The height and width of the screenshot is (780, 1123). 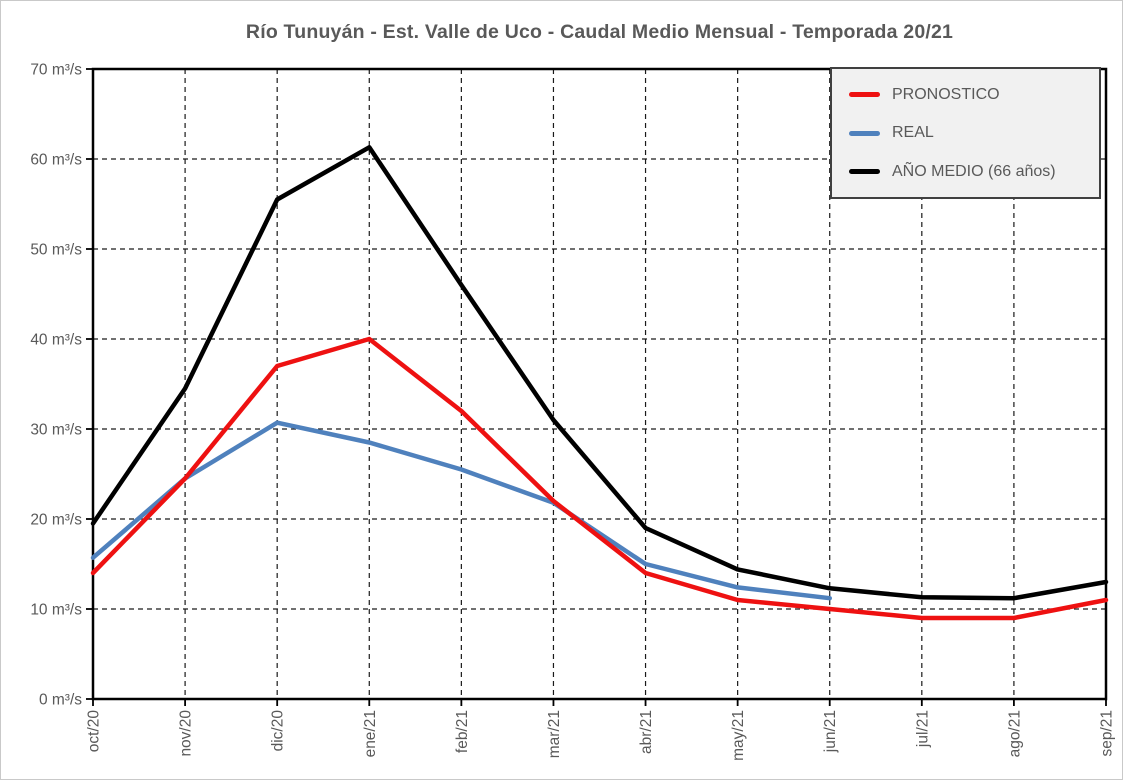 I want to click on x-axis-label: jul/21, so click(x=922, y=729).